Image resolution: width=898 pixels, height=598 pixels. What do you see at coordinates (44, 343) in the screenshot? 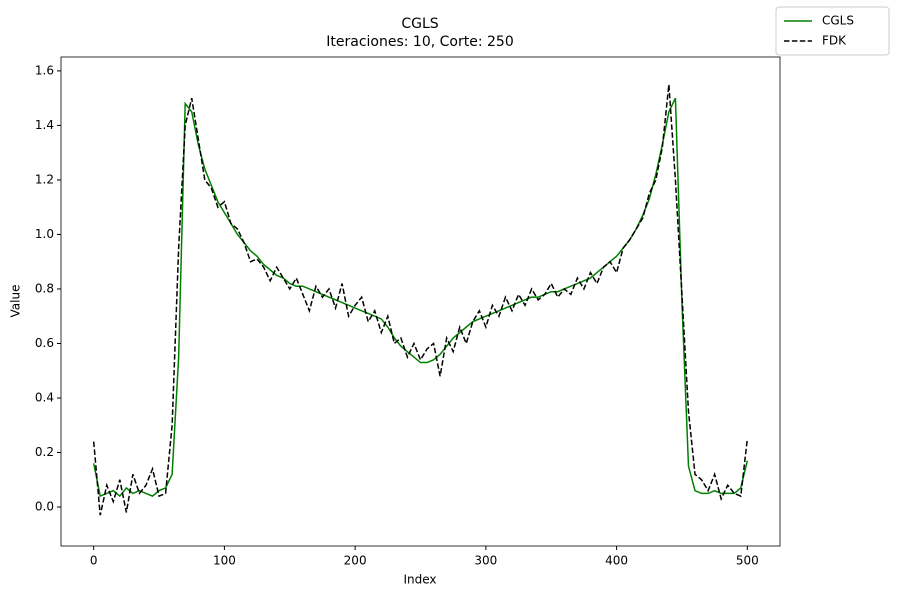
I see `y-tick-label: 0.6` at bounding box center [44, 343].